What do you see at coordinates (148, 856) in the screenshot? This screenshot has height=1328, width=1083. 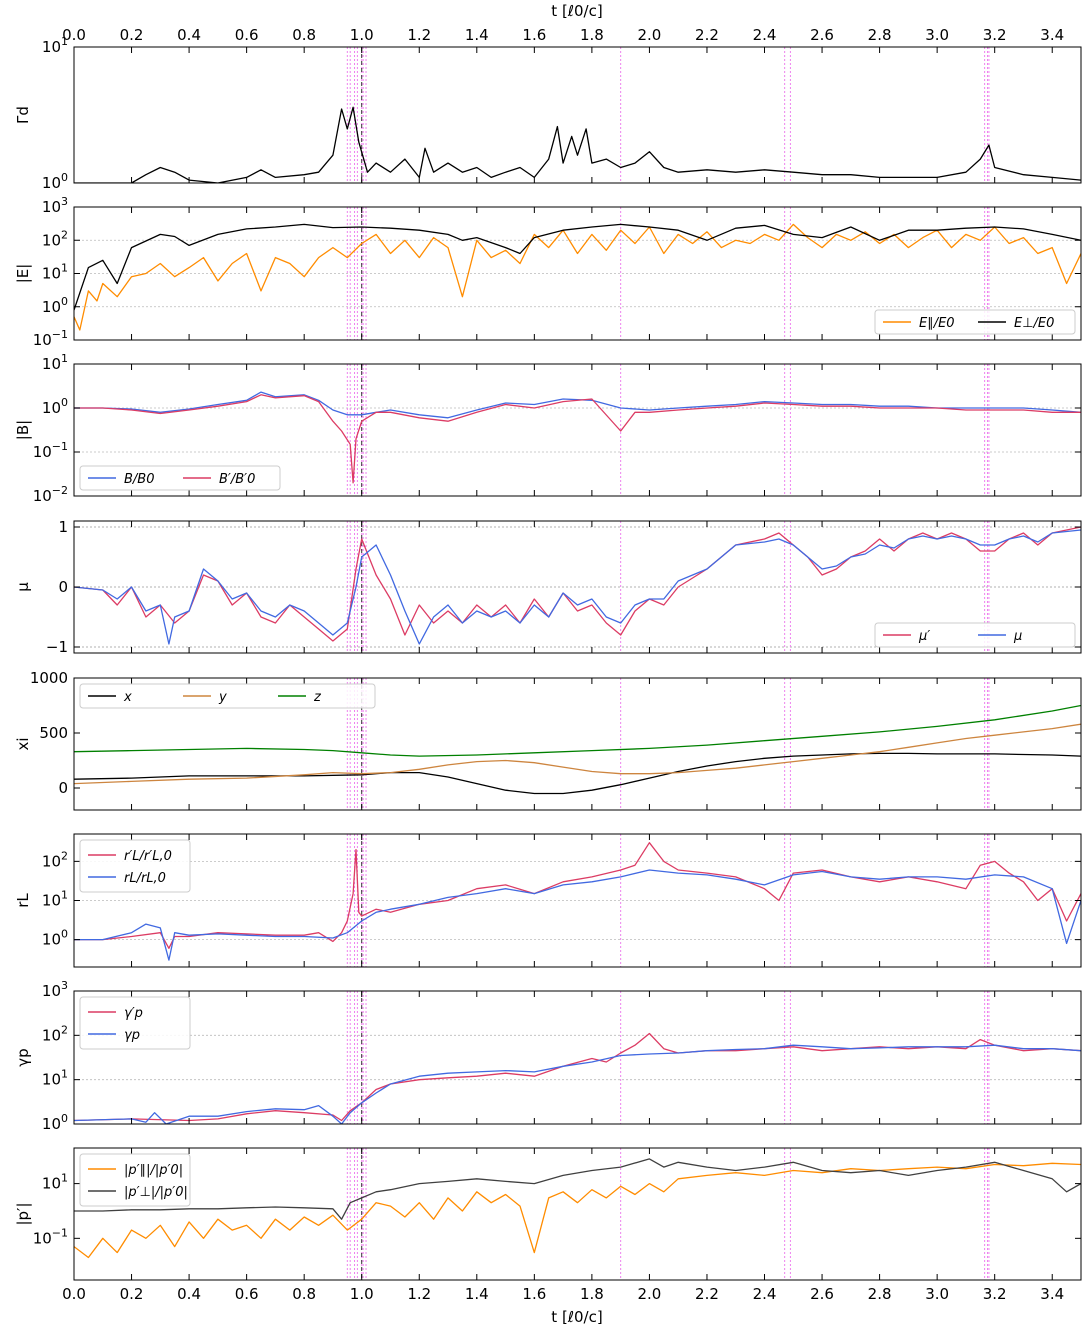 I see `legend-label: r′L/r′L,0` at bounding box center [148, 856].